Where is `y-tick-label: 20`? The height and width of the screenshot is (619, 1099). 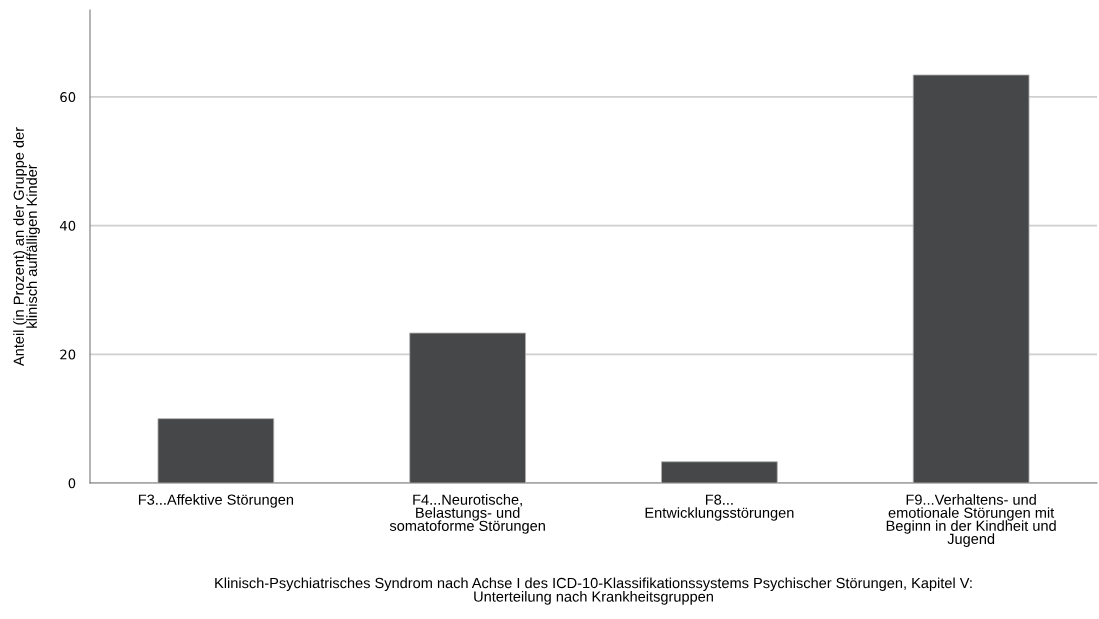 y-tick-label: 20 is located at coordinates (68, 354).